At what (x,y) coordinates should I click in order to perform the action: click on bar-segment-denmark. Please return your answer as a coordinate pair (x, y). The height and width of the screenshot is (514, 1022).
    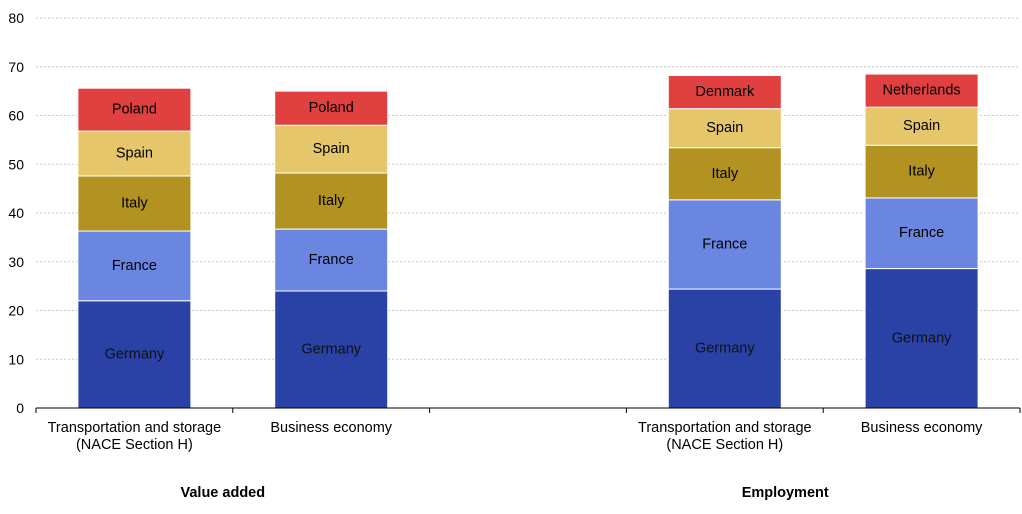
    Looking at the image, I should click on (724, 92).